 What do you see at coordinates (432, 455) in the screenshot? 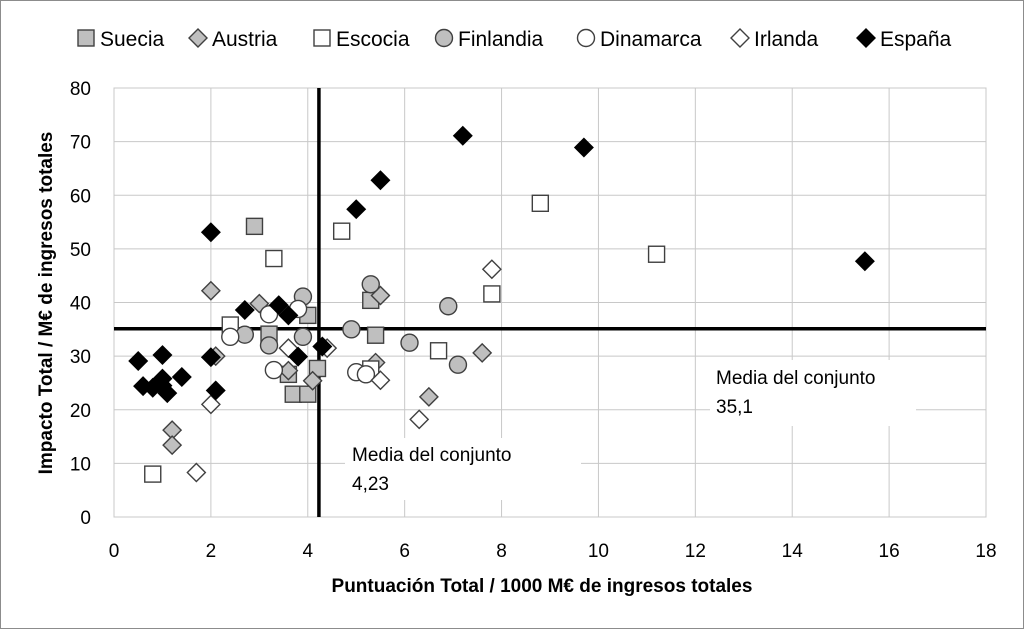
I see `annotation-x-mean-label: Media del conjunto` at bounding box center [432, 455].